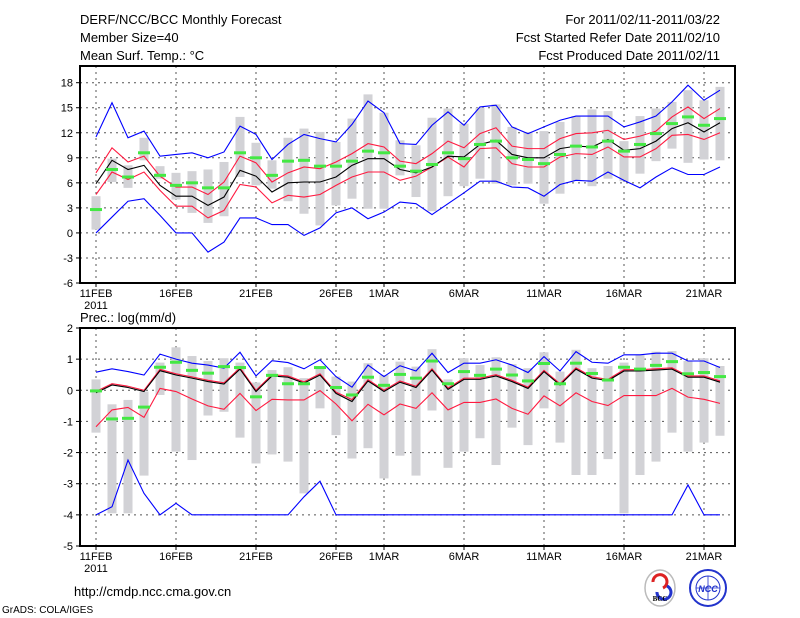  Describe the element at coordinates (336, 557) in the screenshot. I see `x-tick-label: 26FEB` at that location.